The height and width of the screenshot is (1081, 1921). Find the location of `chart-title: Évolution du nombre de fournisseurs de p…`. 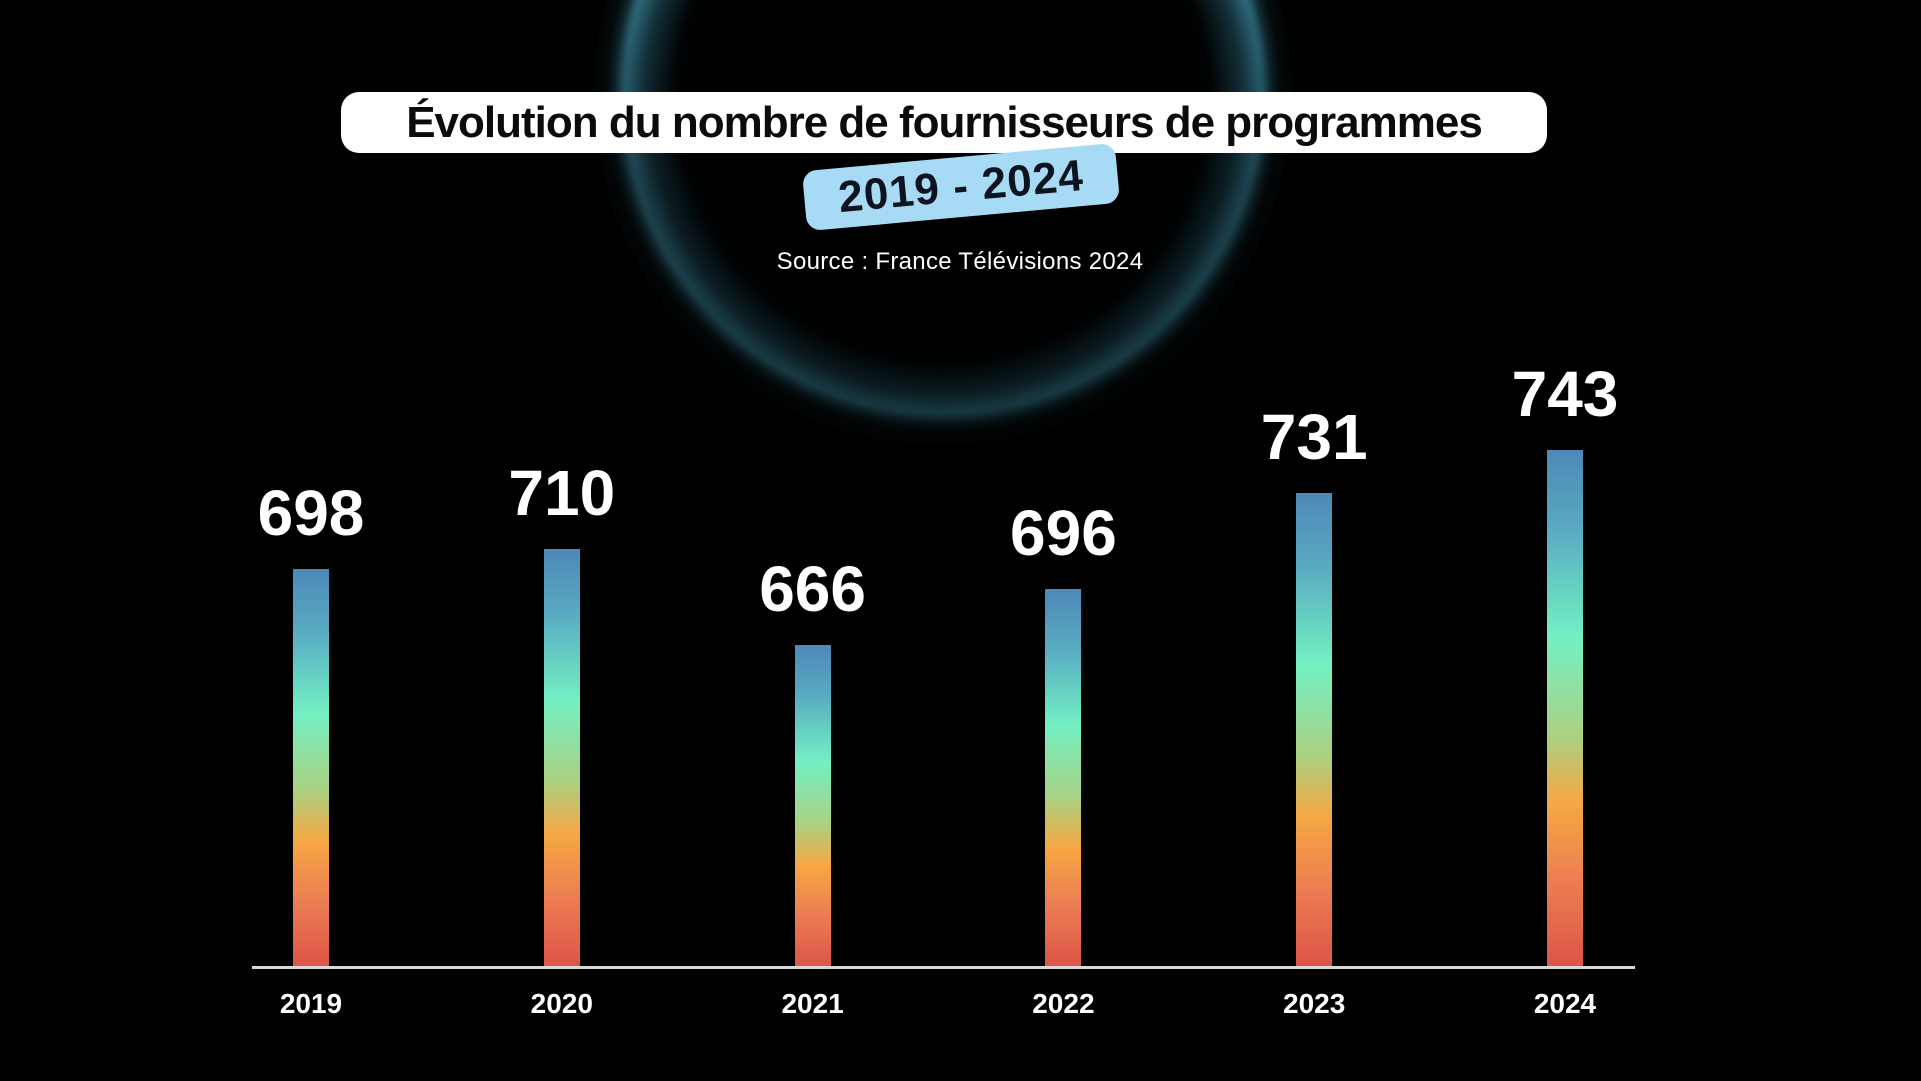

chart-title: Évolution du nombre de fournisseurs de p… is located at coordinates (944, 122).